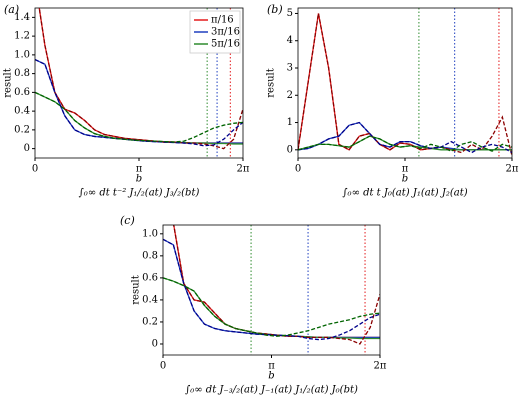  Describe the element at coordinates (290, 122) in the screenshot. I see `y-tick-label: 1` at that location.